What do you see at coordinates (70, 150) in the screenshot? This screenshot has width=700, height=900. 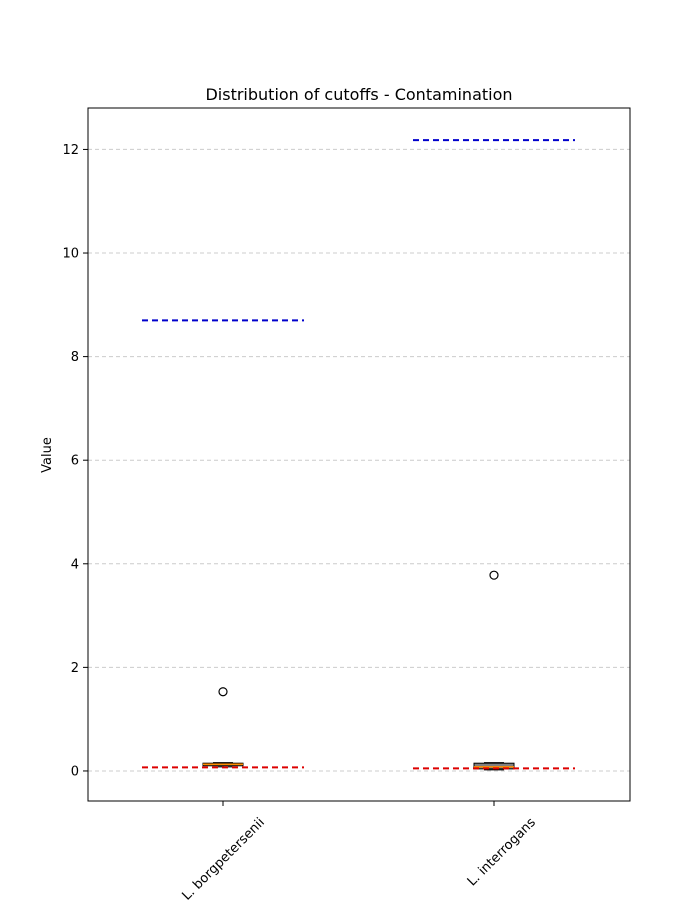 I see `y-tick-label: 12` at bounding box center [70, 150].